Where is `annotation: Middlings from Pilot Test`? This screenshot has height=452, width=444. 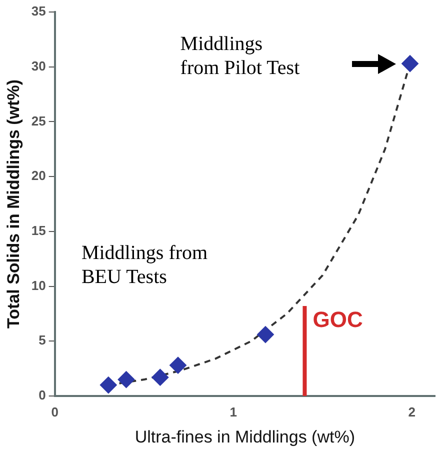 annotation: Middlings from Pilot Test is located at coordinates (240, 56).